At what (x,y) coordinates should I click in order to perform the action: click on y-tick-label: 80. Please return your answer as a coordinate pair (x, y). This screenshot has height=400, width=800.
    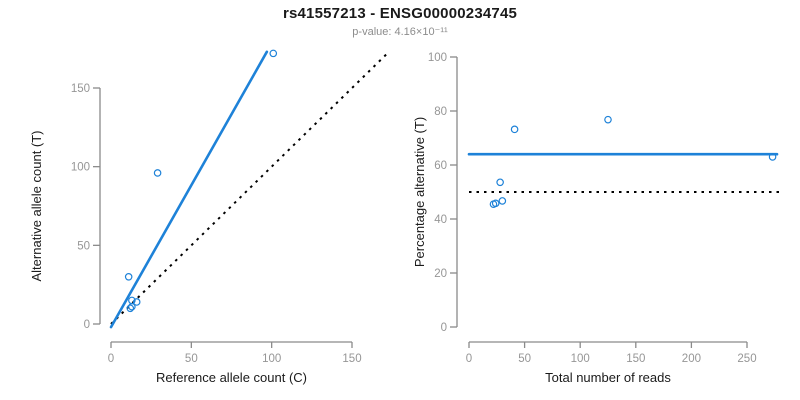
    Looking at the image, I should click on (440, 112).